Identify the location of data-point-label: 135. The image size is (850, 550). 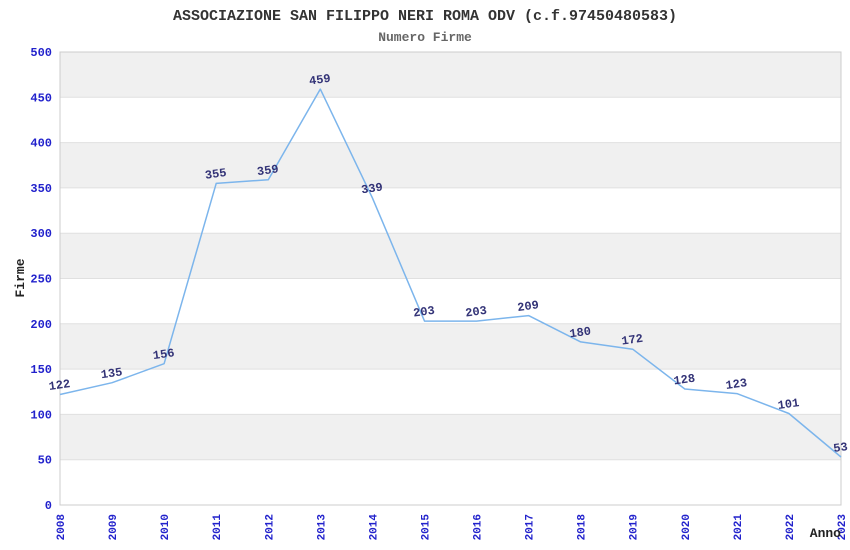
(111, 373).